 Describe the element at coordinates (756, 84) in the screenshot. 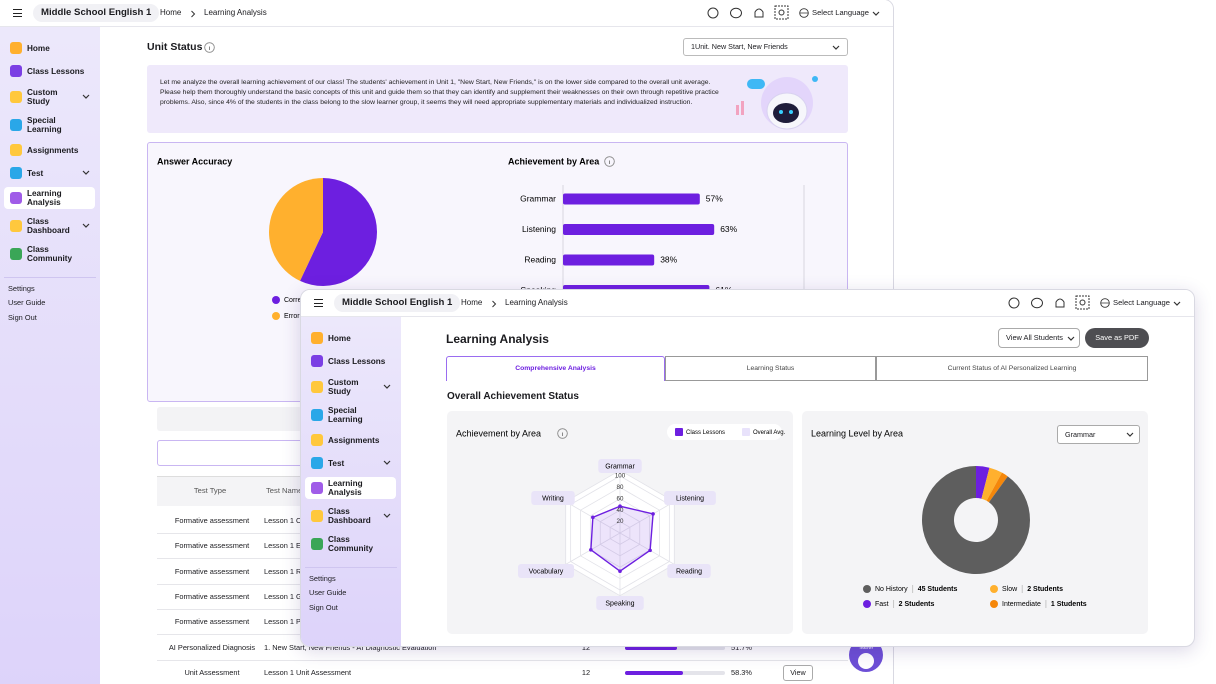

I see `speech-bubble` at that location.